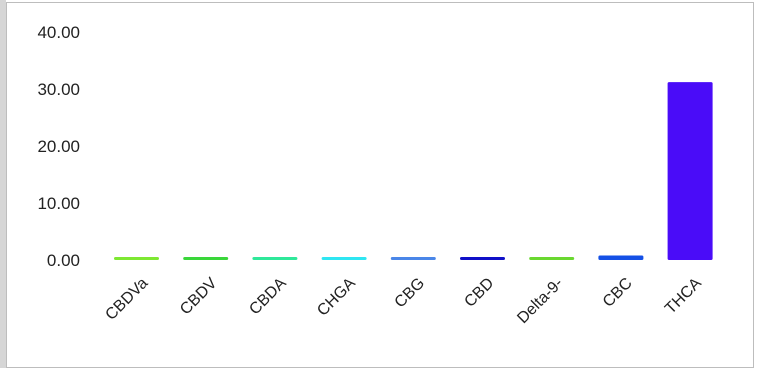 The height and width of the screenshot is (368, 760). What do you see at coordinates (275, 258) in the screenshot?
I see `bar-cbda` at bounding box center [275, 258].